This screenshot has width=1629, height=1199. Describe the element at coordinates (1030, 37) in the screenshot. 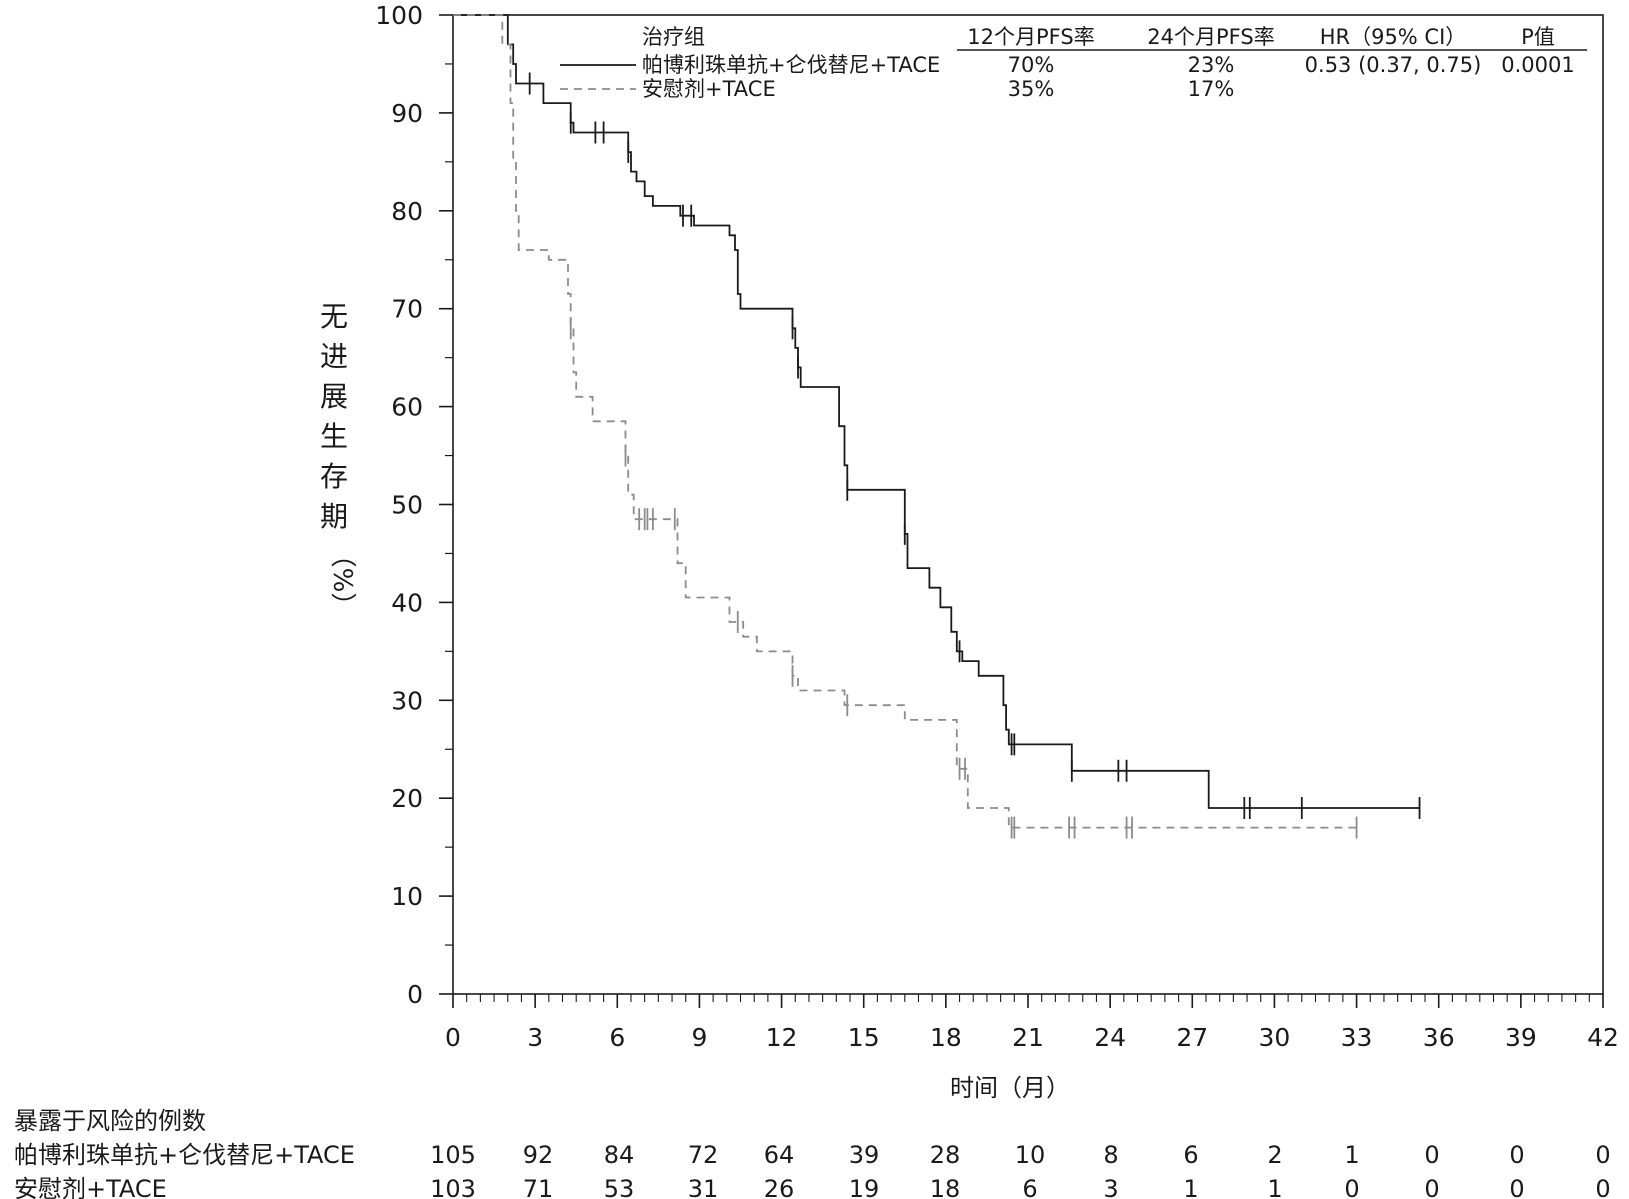

I see `legend-header-pfs12: 12个月PFS率` at that location.